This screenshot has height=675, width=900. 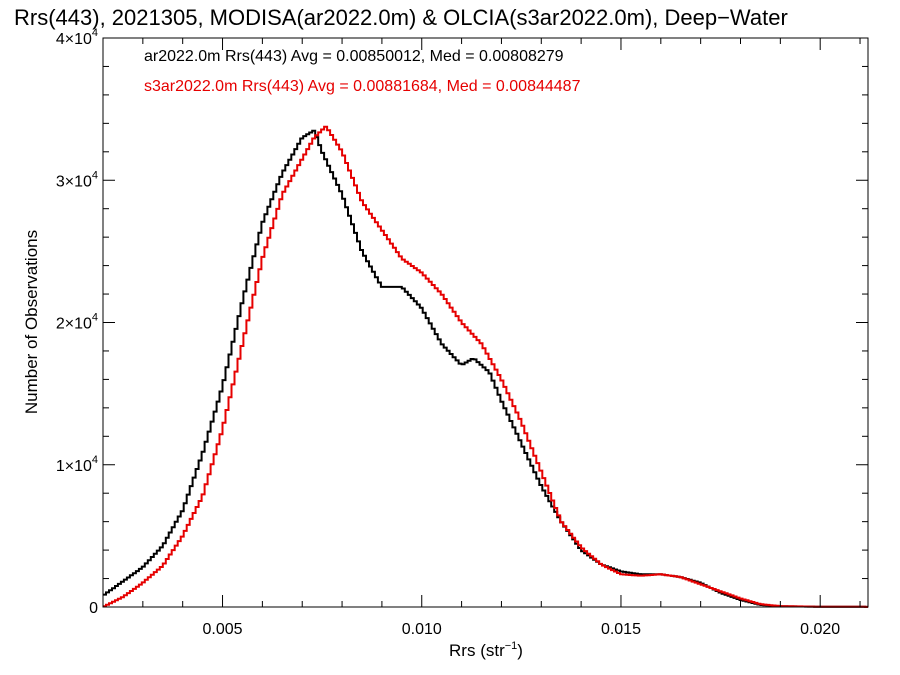 I want to click on x-axis-label-exponent: −1, so click(x=511, y=646).